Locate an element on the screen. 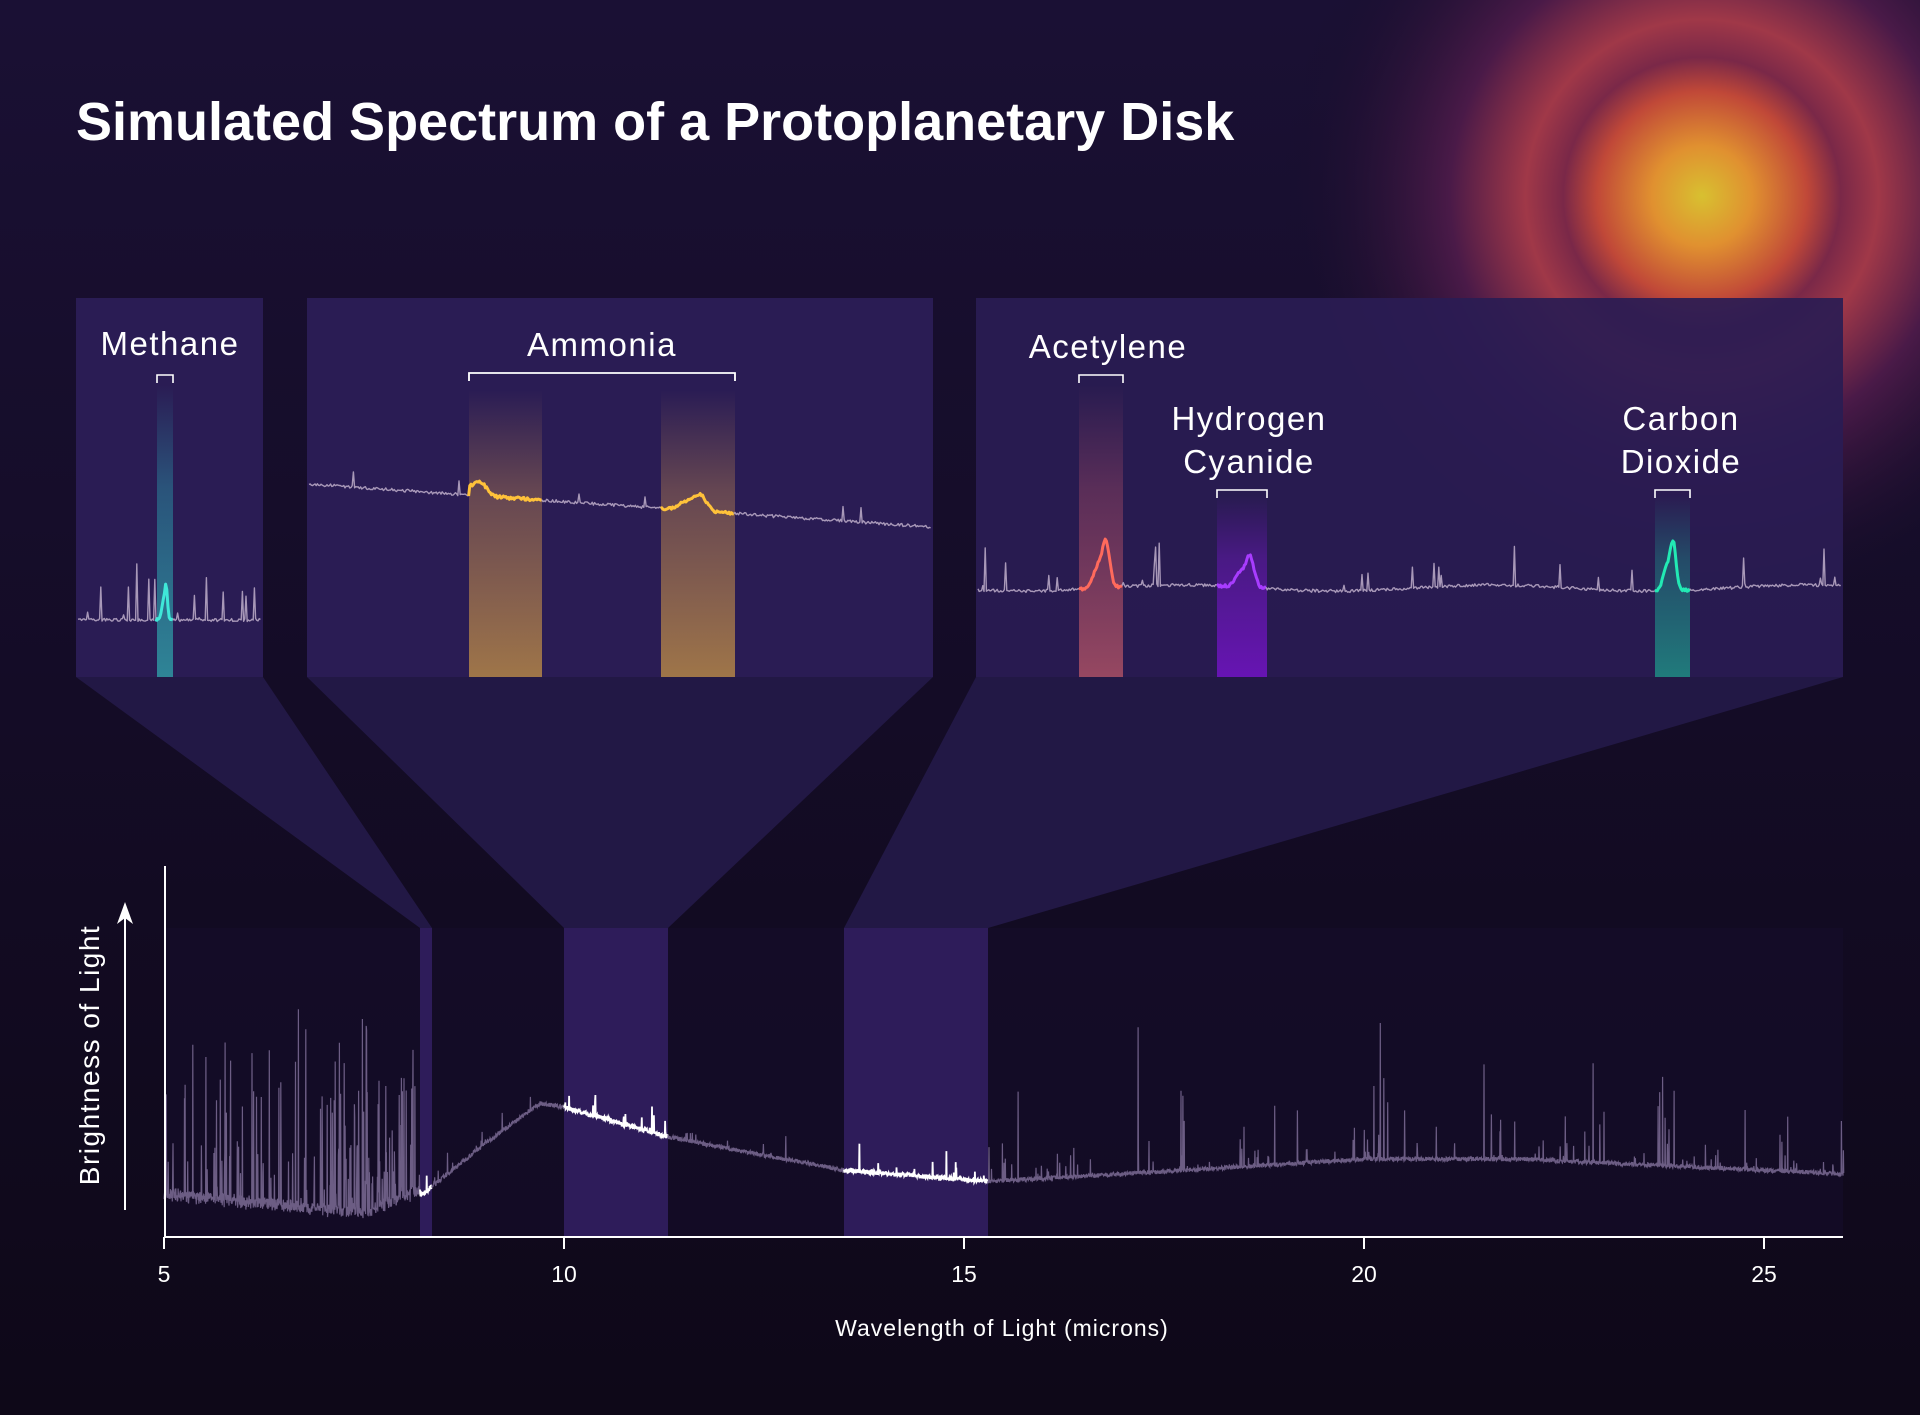 Image resolution: width=1920 pixels, height=1415 pixels. x-ticks: 5 10 15 20 25 is located at coordinates (967, 1262).